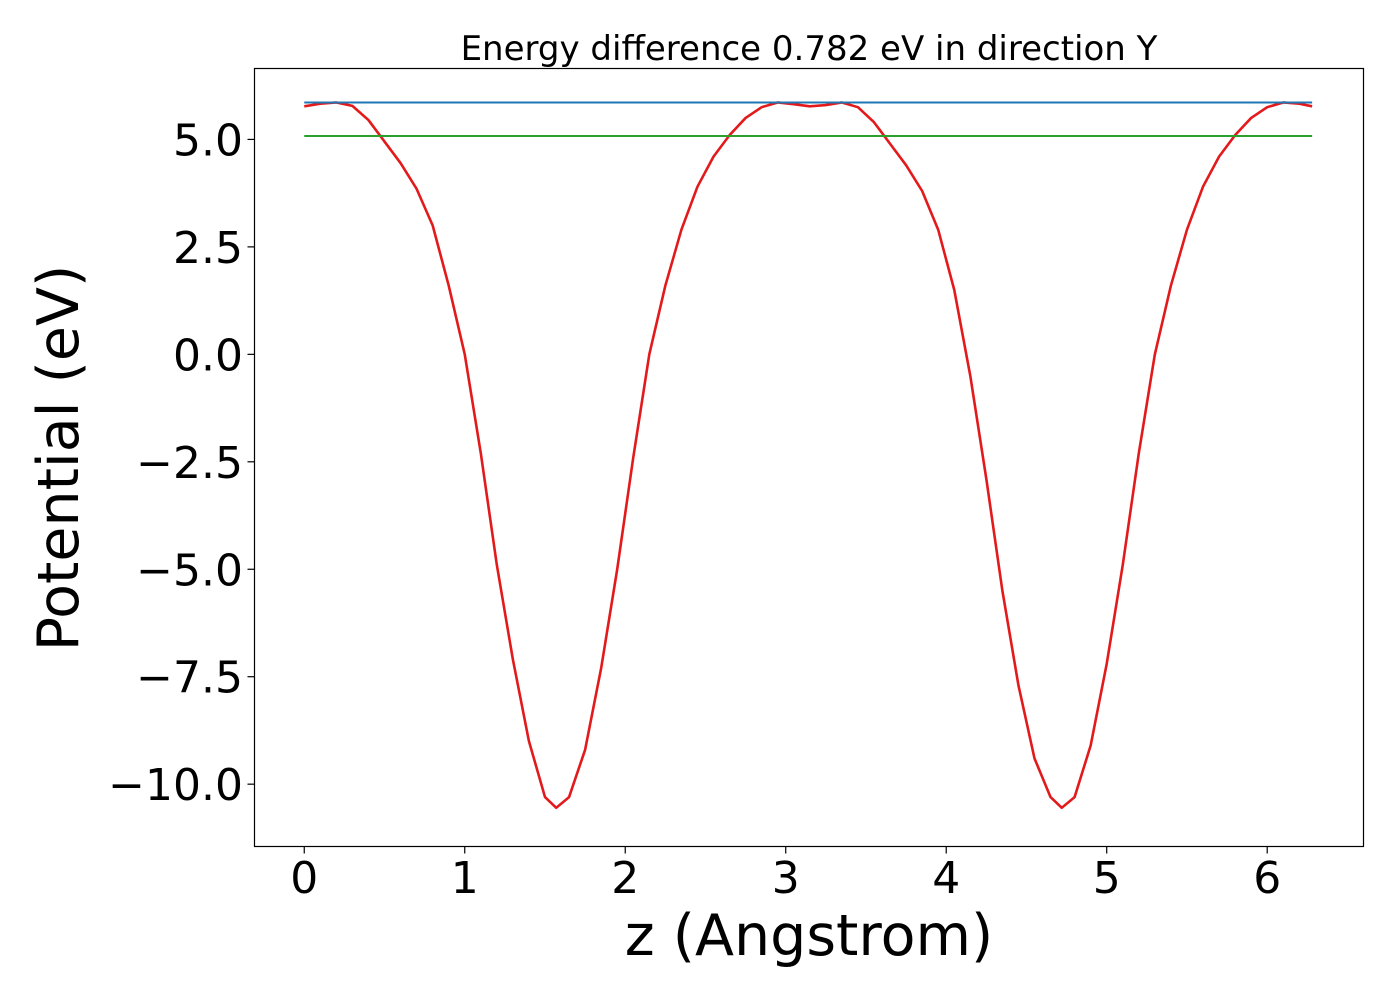 The height and width of the screenshot is (1000, 1400). I want to click on y-tick-label: −2.5, so click(189, 463).